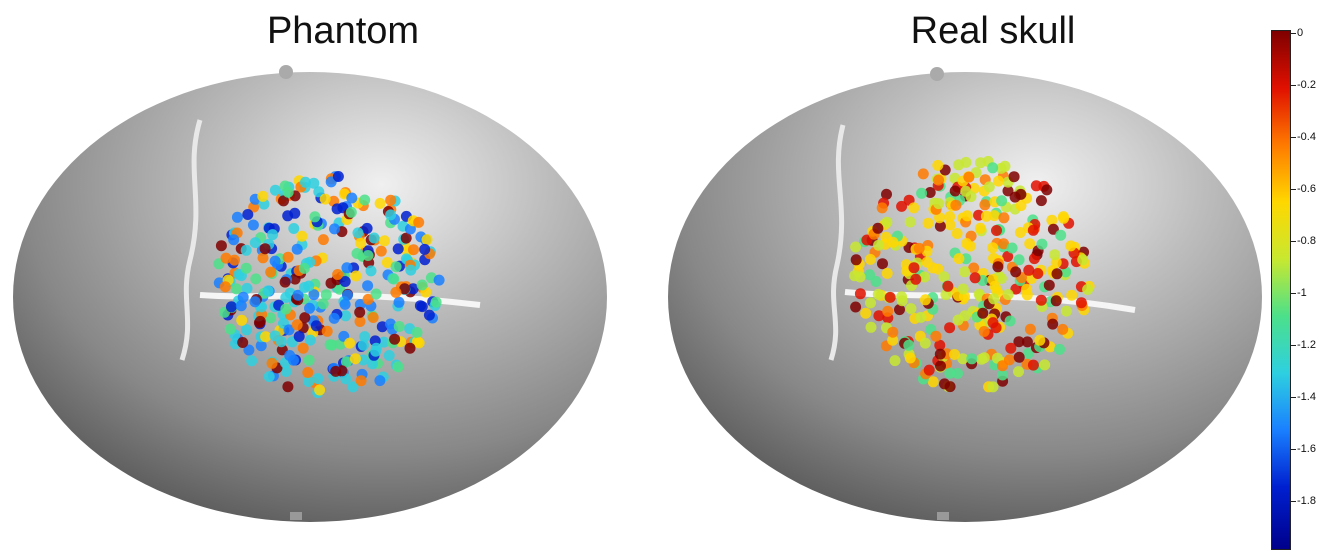 This screenshot has height=555, width=1321. What do you see at coordinates (1306, 501) in the screenshot?
I see `colorbar-tick-label: -1.8` at bounding box center [1306, 501].